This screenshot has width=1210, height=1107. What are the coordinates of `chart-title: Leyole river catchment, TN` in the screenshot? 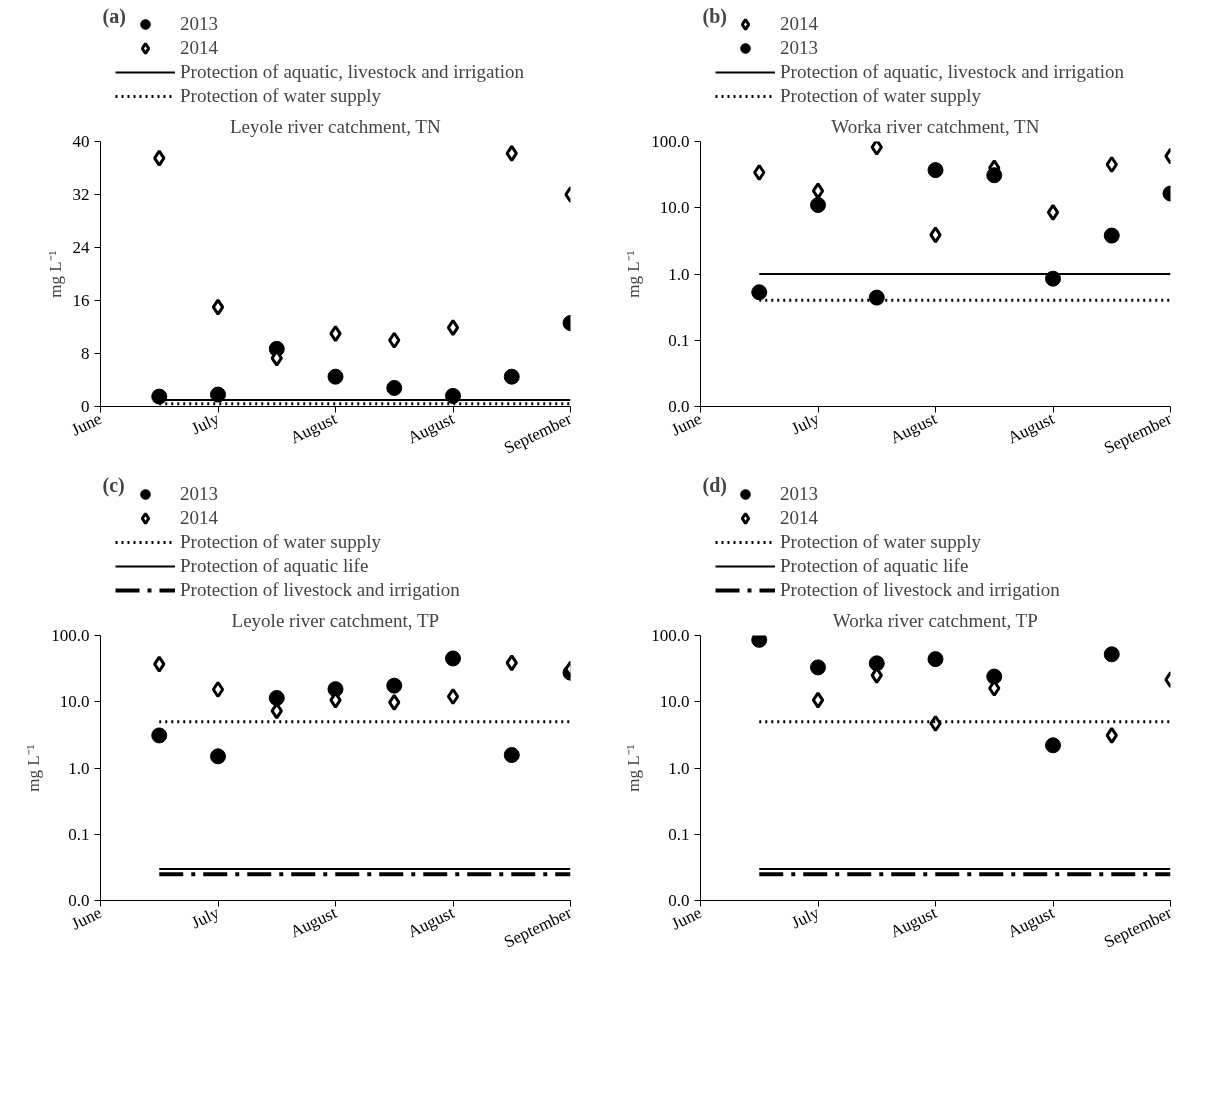 It's located at (335, 126).